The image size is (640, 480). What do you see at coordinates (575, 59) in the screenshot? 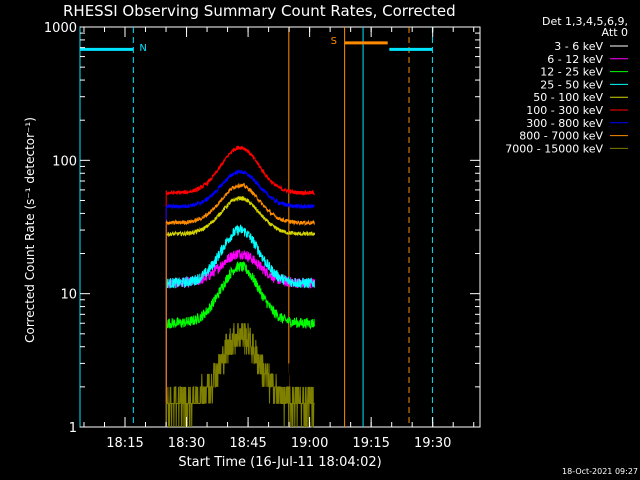
I see `legend-entry-label: 6 - 12 keV` at bounding box center [575, 59].